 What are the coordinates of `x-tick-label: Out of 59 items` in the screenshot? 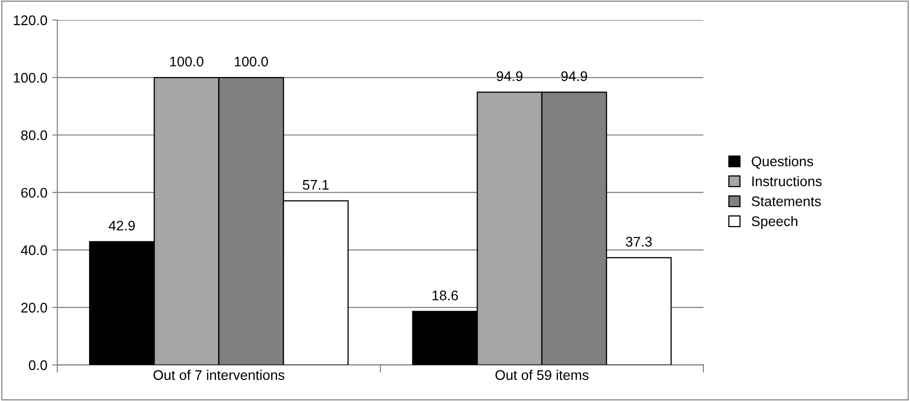 It's located at (541, 375).